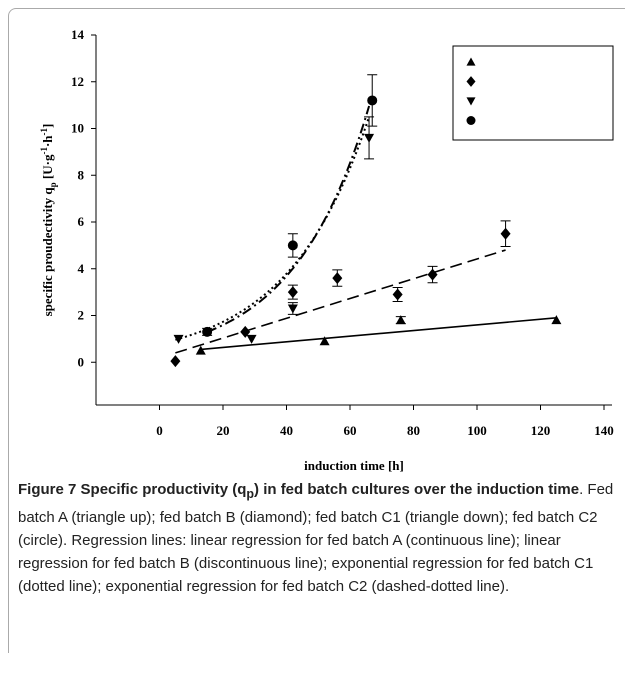  Describe the element at coordinates (77, 81) in the screenshot. I see `y-tick-label: 12` at that location.